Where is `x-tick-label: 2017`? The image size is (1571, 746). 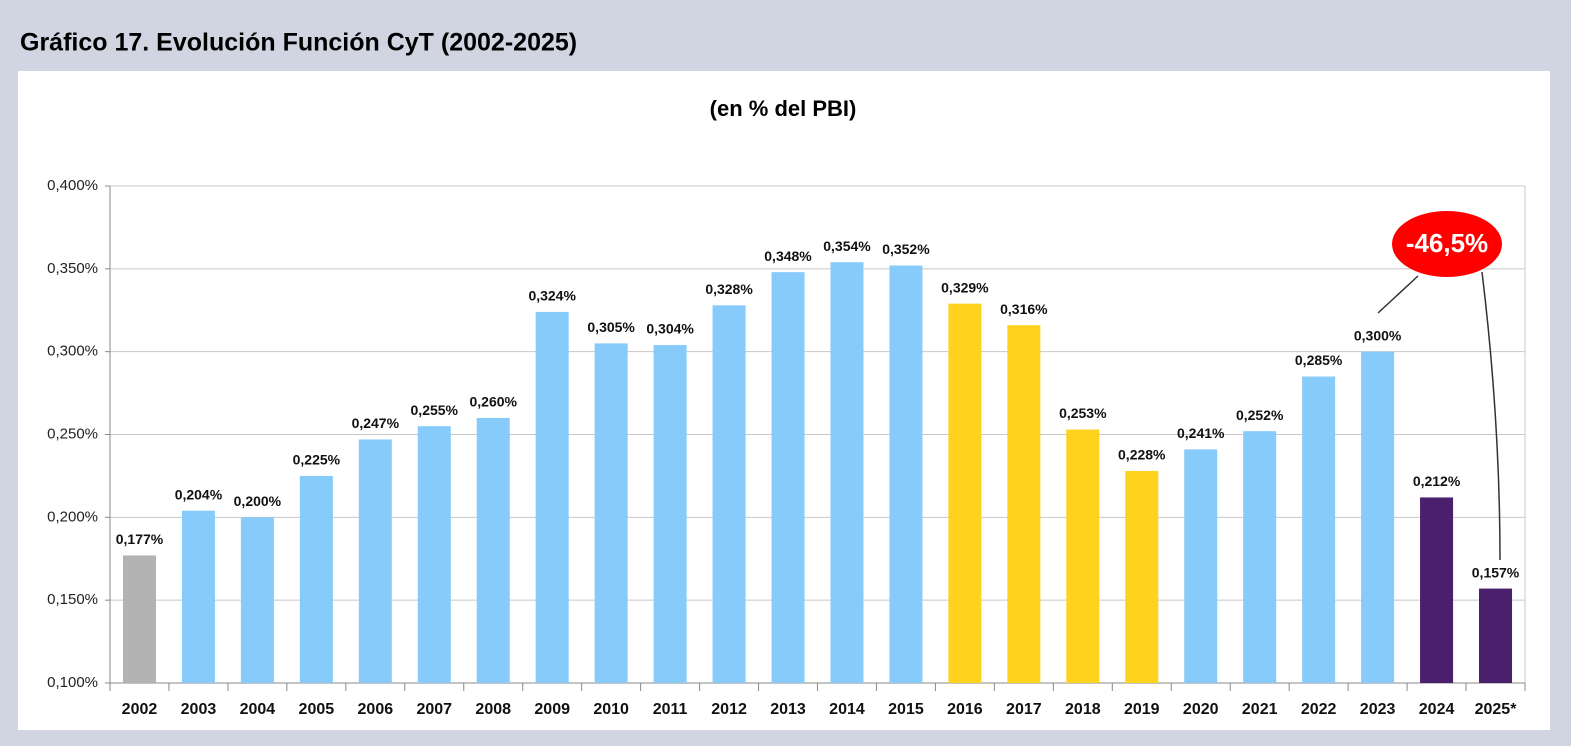 x-tick-label: 2017 is located at coordinates (1024, 709).